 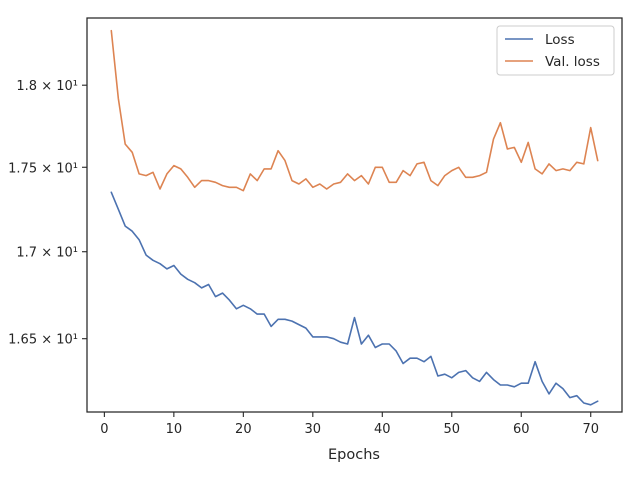 I want to click on x-tick-label: 0, so click(x=104, y=429).